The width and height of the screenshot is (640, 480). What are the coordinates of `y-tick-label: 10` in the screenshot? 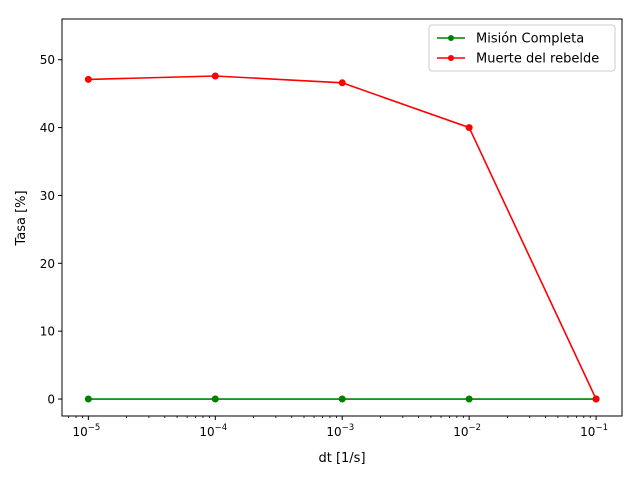 It's located at (47, 332).